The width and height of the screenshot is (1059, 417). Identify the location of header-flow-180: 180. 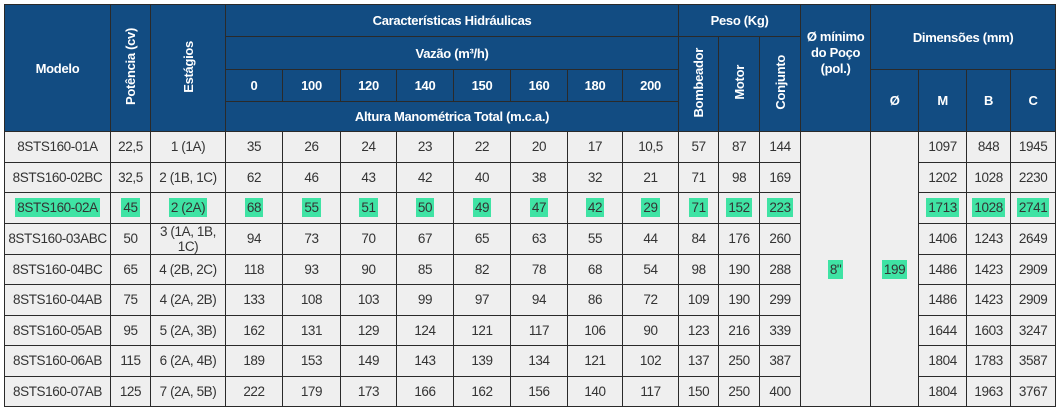
(595, 85).